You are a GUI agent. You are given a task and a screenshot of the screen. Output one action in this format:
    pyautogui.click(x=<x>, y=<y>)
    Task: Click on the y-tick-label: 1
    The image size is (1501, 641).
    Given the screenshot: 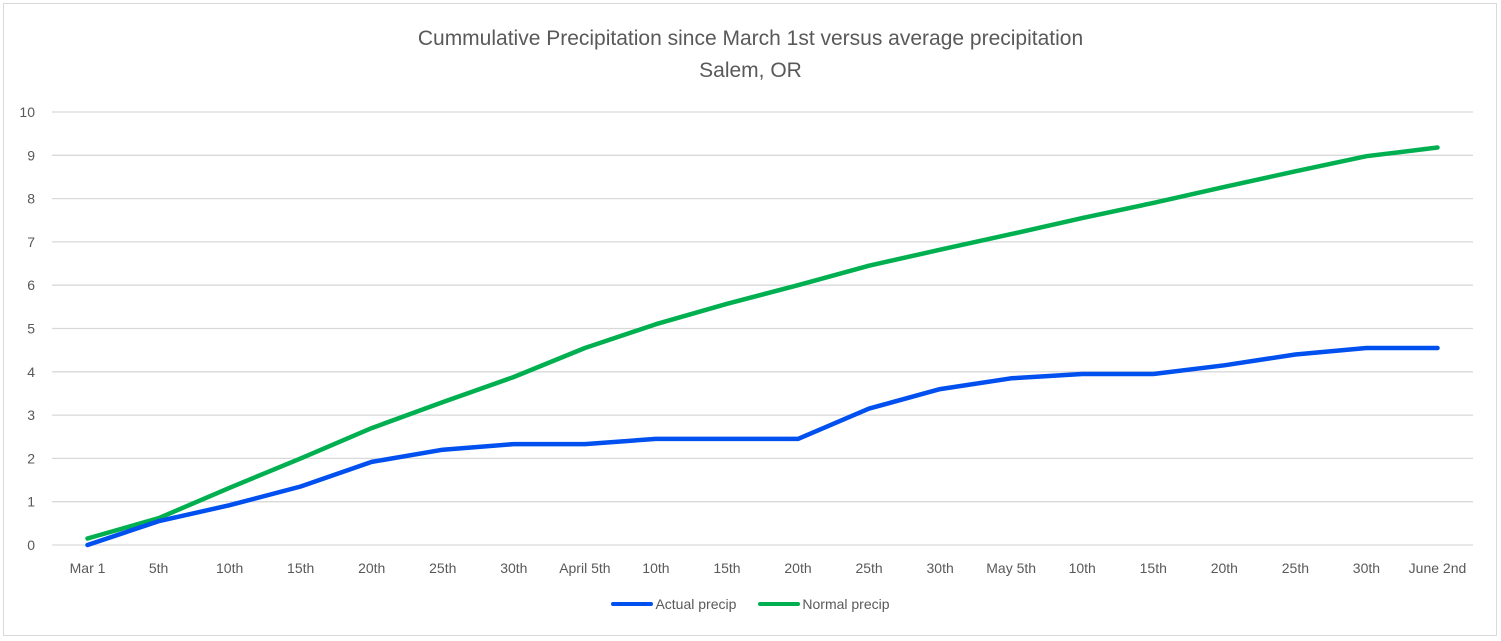 What is the action you would take?
    pyautogui.click(x=31, y=502)
    